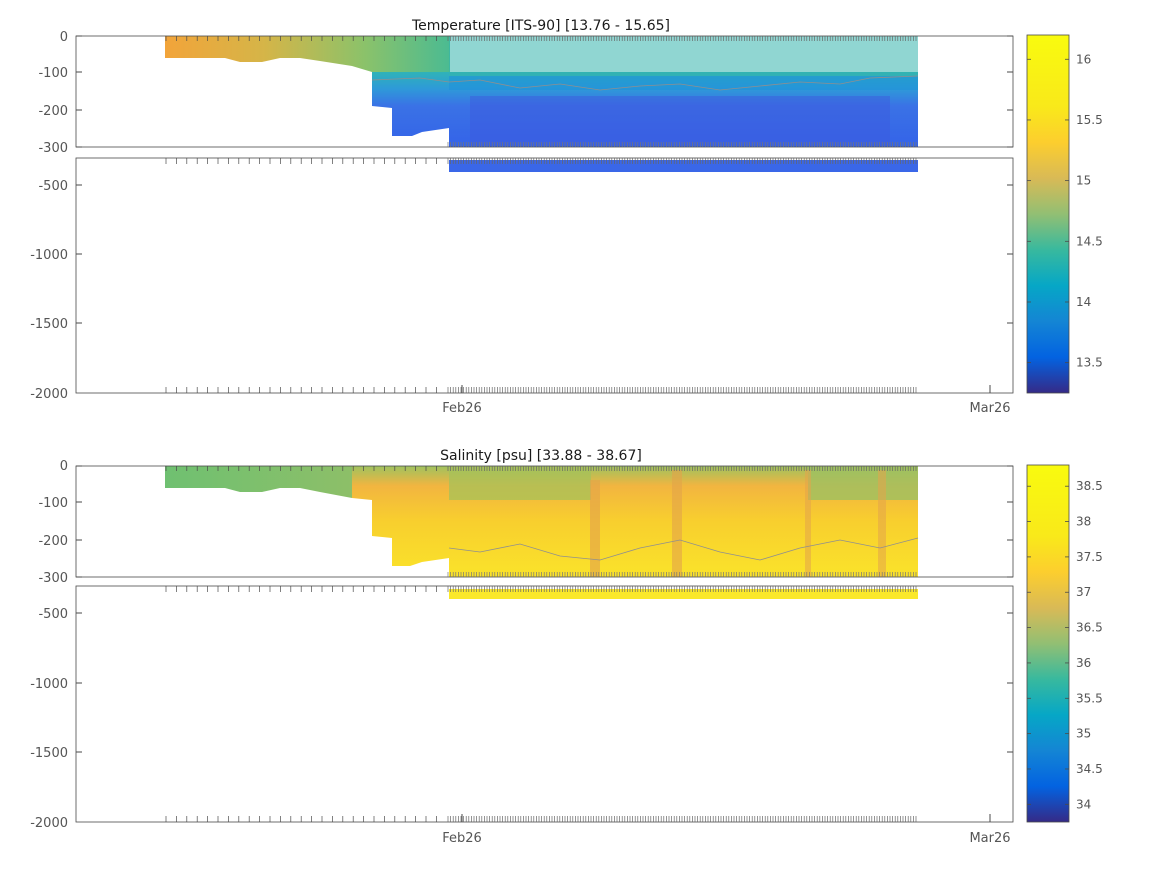 This screenshot has width=1167, height=875. Describe the element at coordinates (541, 589) in the screenshot. I see `salinity-profile-ticks-lower-top` at that location.